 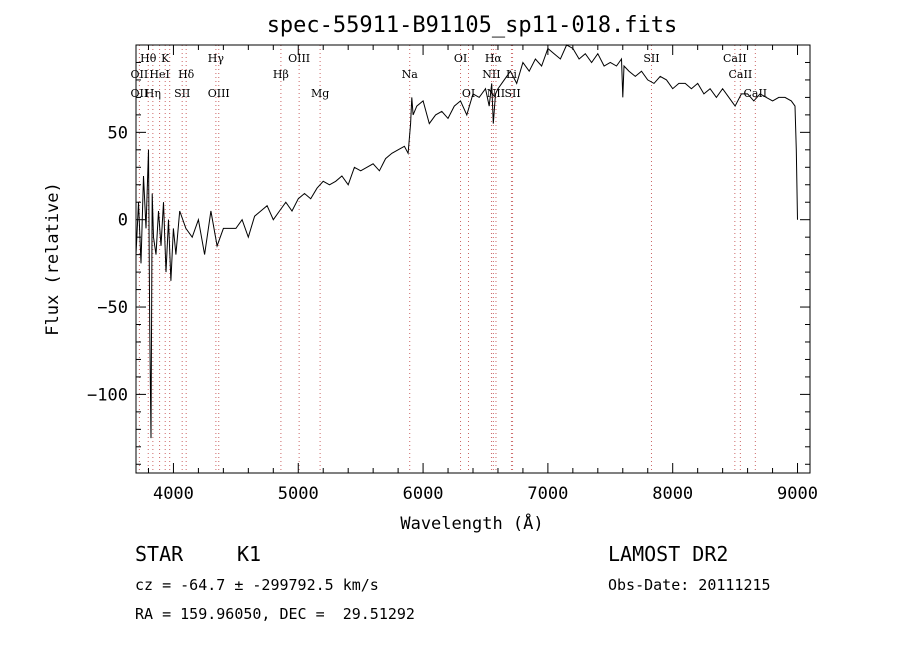 I want to click on object-subclass: K1, so click(x=249, y=554).